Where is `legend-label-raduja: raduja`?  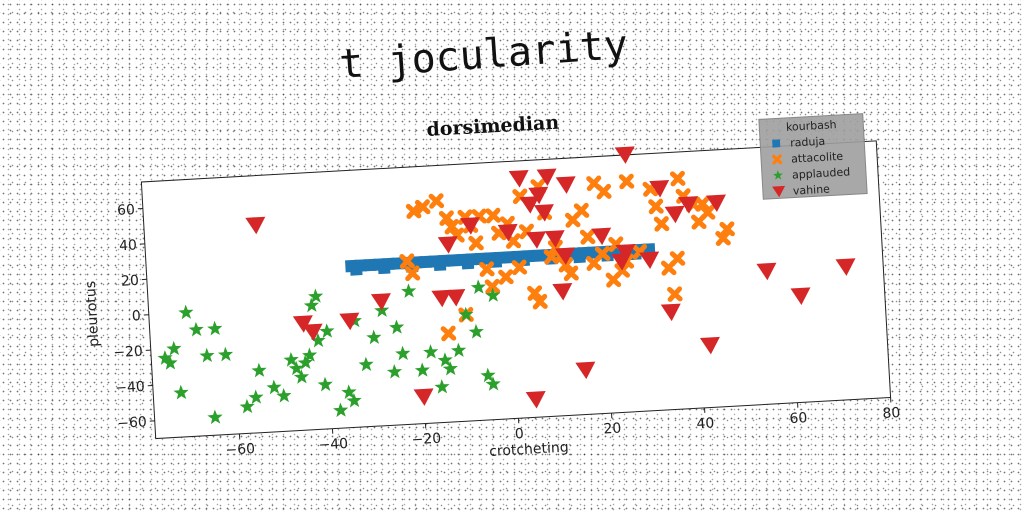
legend-label-raduja: raduja is located at coordinates (808, 142).